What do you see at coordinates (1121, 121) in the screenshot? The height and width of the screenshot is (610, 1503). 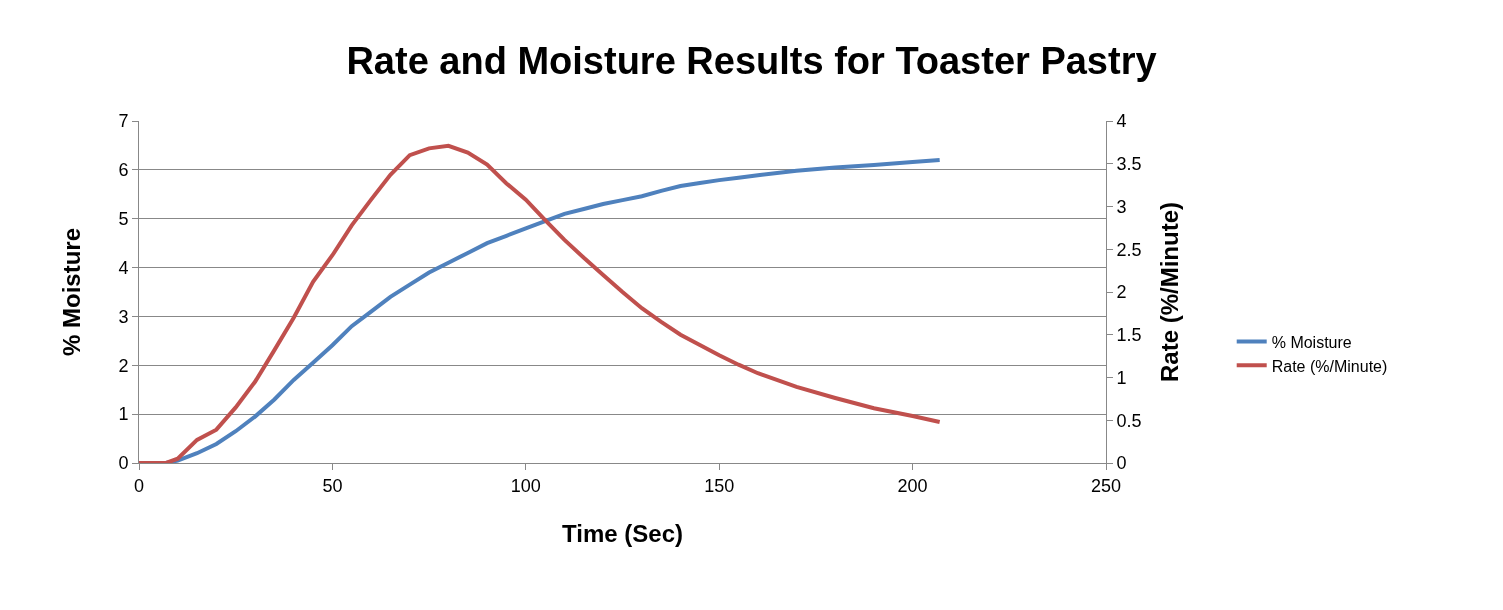 I see `y2-tick-label: 4` at bounding box center [1121, 121].